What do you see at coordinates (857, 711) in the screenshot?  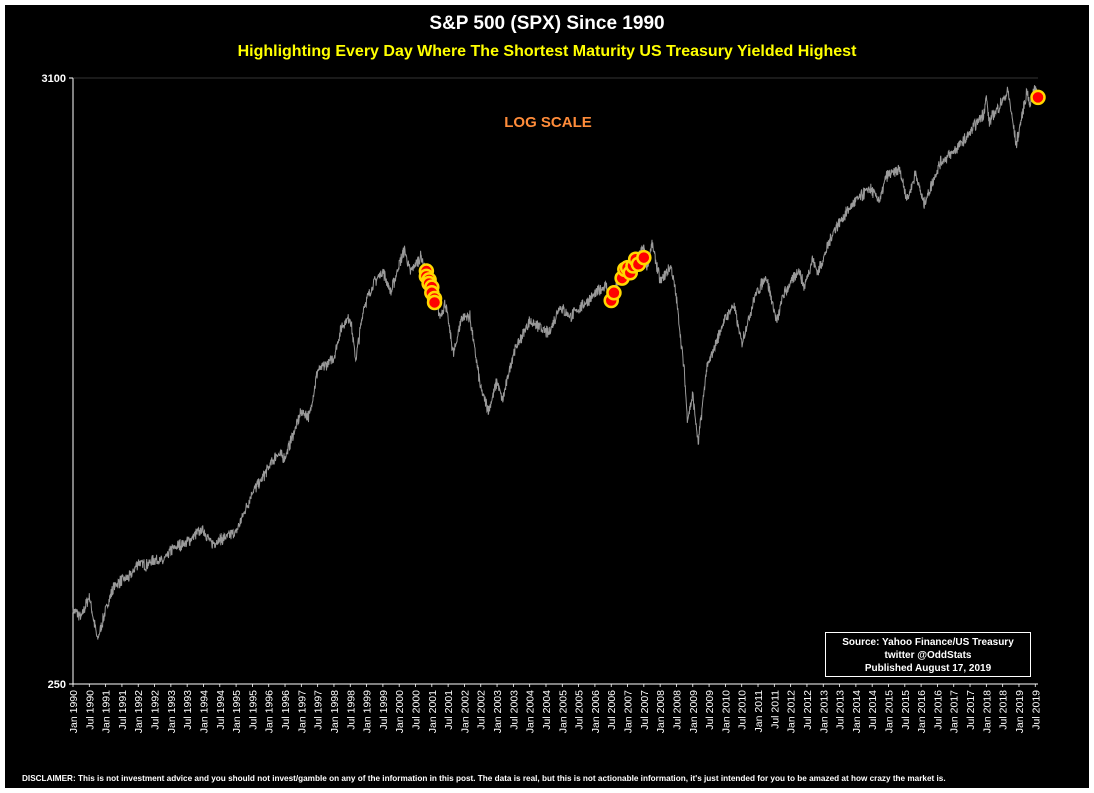 I see `x-tick-label: Jan 2014` at bounding box center [857, 711].